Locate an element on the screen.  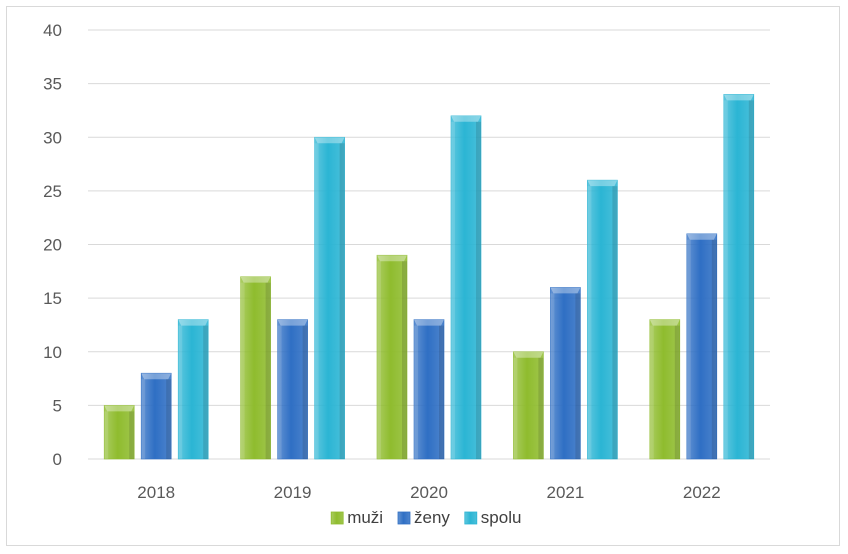
y-tick-label: 35 is located at coordinates (52, 84).